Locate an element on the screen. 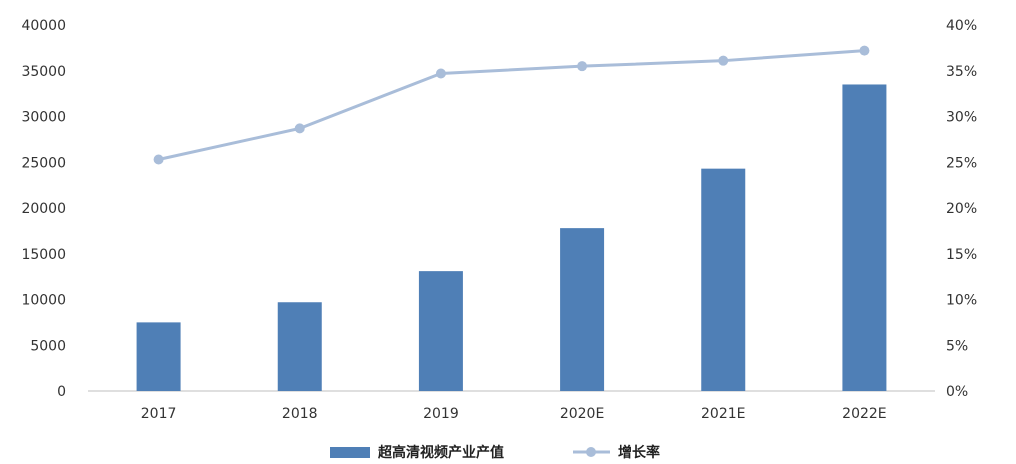 Image resolution: width=1016 pixels, height=464 pixels. left-tick-label: 35000 is located at coordinates (43, 72).